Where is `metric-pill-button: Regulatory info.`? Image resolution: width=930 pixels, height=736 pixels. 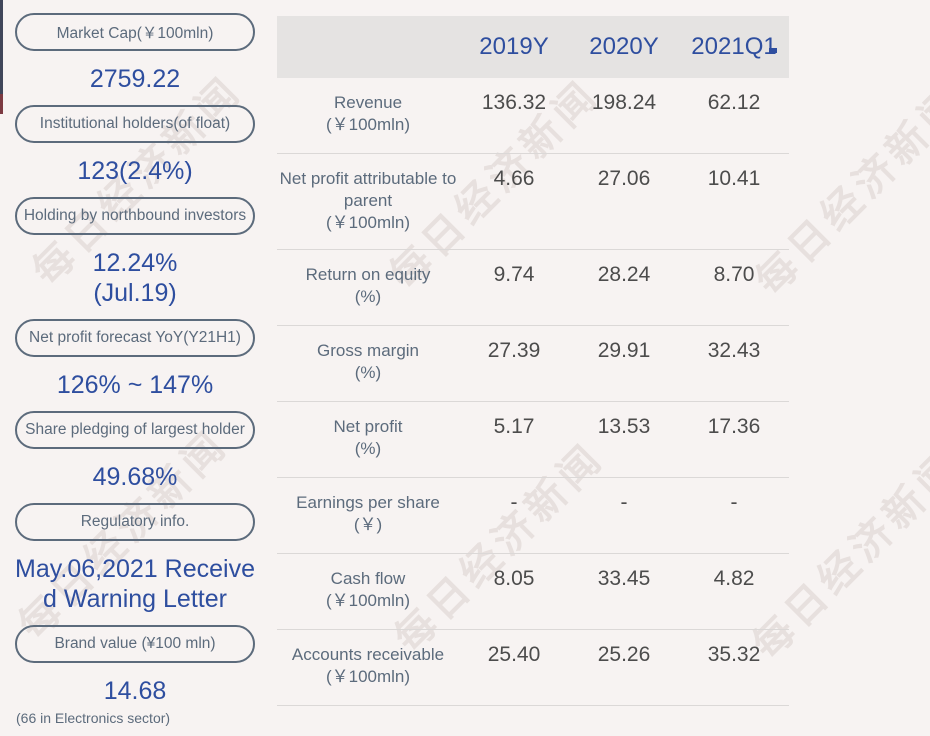 metric-pill-button: Regulatory info. is located at coordinates (135, 522).